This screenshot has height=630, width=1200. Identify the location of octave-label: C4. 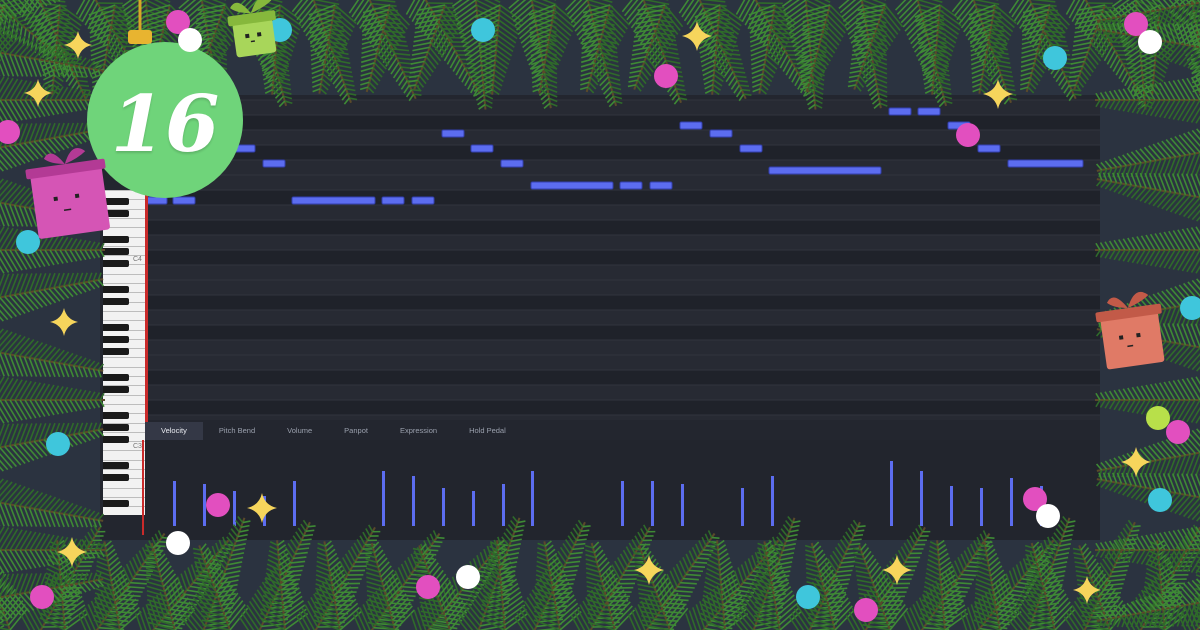
(137, 259).